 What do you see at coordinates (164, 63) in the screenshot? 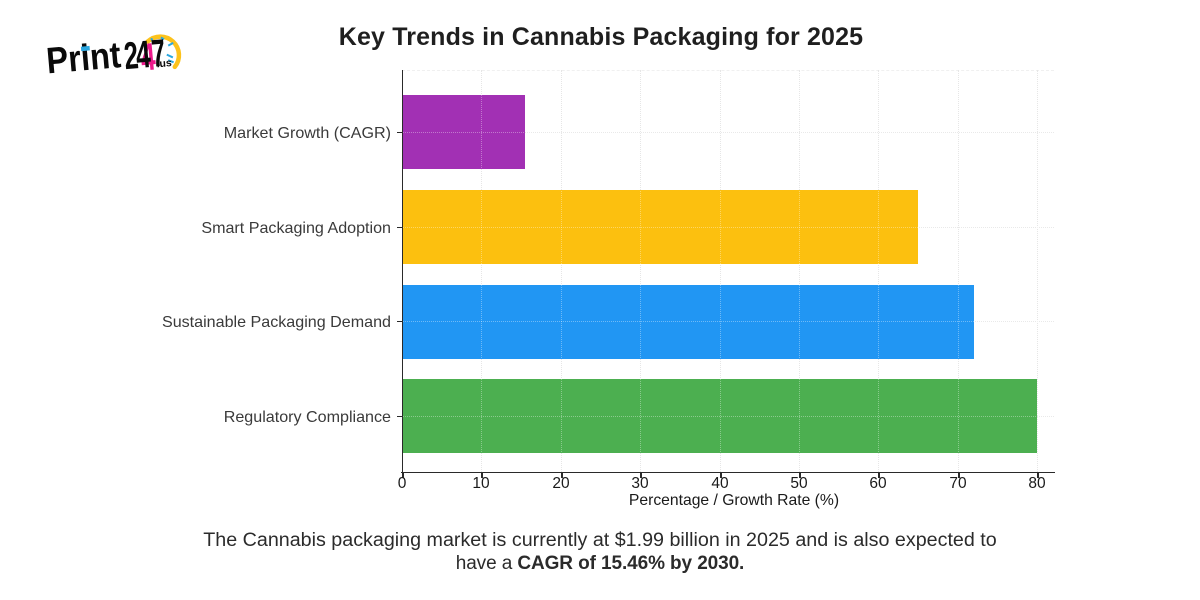
I see `svg-text: .us` at bounding box center [164, 63].